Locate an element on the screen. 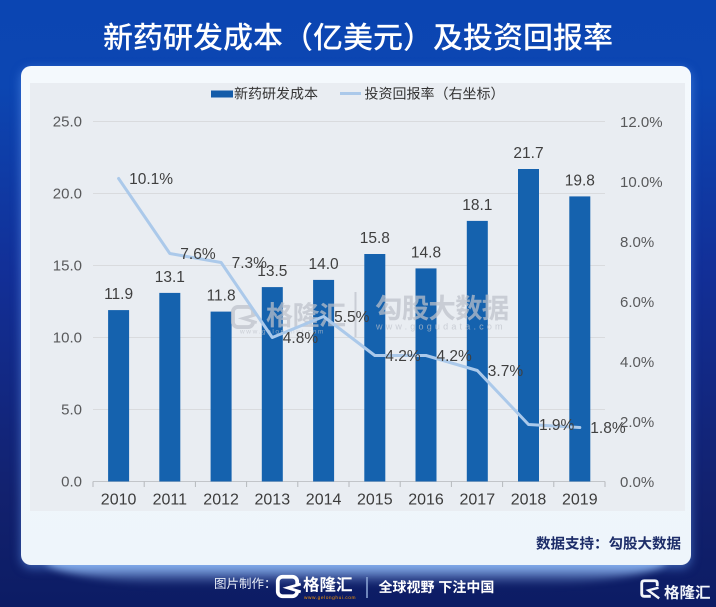 The width and height of the screenshot is (716, 607). svg-text: 4.0% is located at coordinates (637, 362).